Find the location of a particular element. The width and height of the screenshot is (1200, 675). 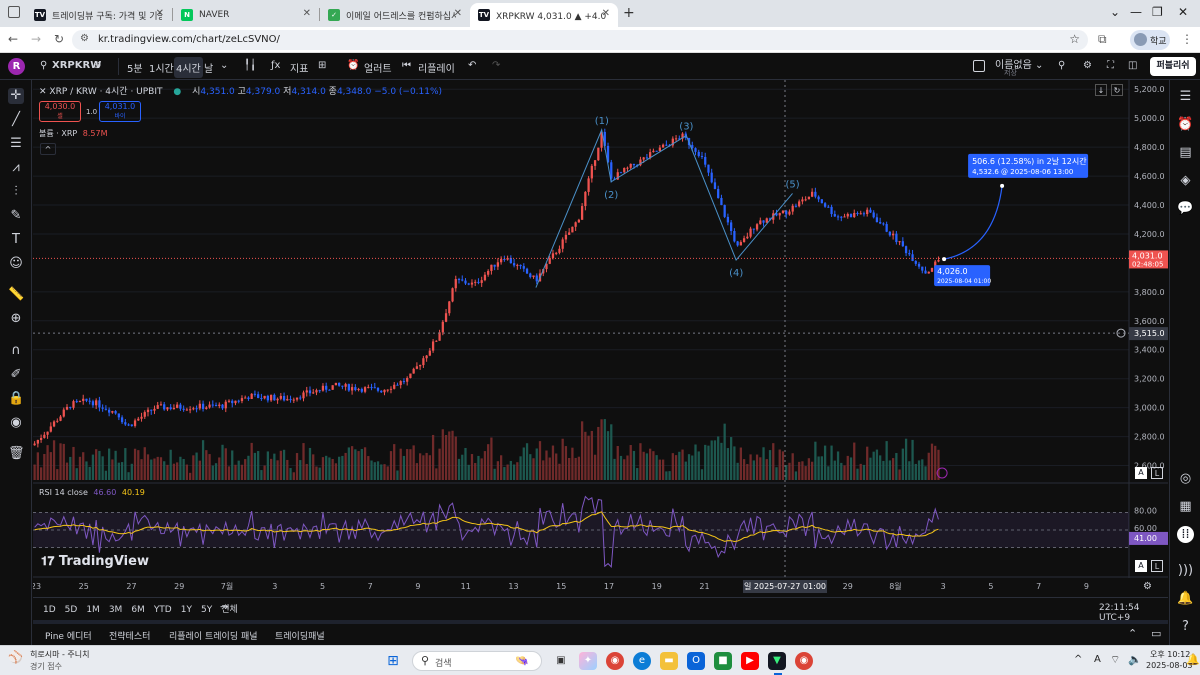

tab-trading-panel: 트레이딩패널 is located at coordinates (300, 637).